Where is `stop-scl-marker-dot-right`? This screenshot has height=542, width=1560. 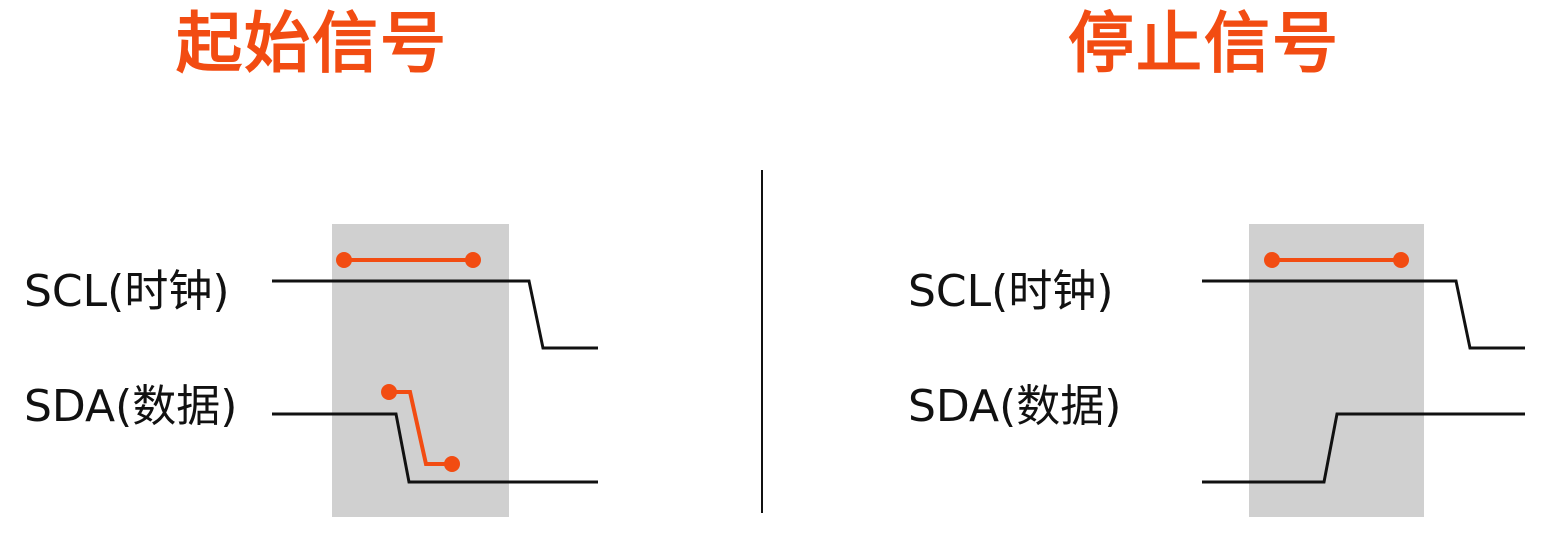 stop-scl-marker-dot-right is located at coordinates (1401, 260).